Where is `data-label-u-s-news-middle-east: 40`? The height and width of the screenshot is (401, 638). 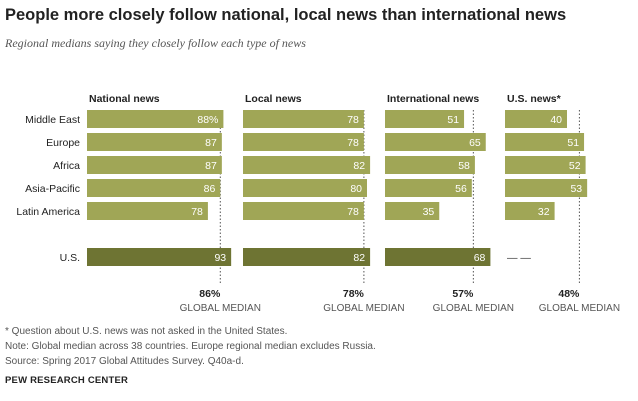 data-label-u-s-news-middle-east: 40 is located at coordinates (556, 120).